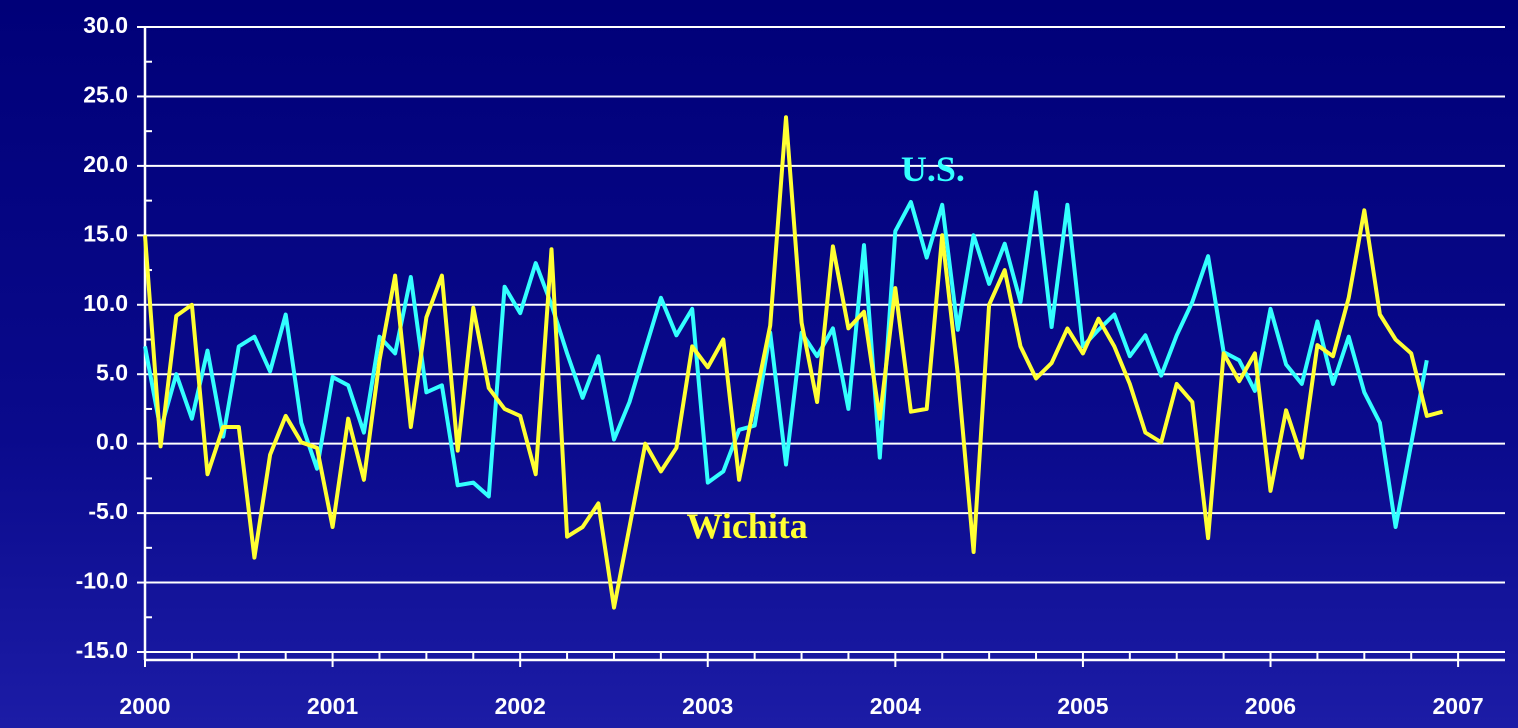 This screenshot has width=1518, height=728. What do you see at coordinates (933, 169) in the screenshot?
I see `series-label: U.S.` at bounding box center [933, 169].